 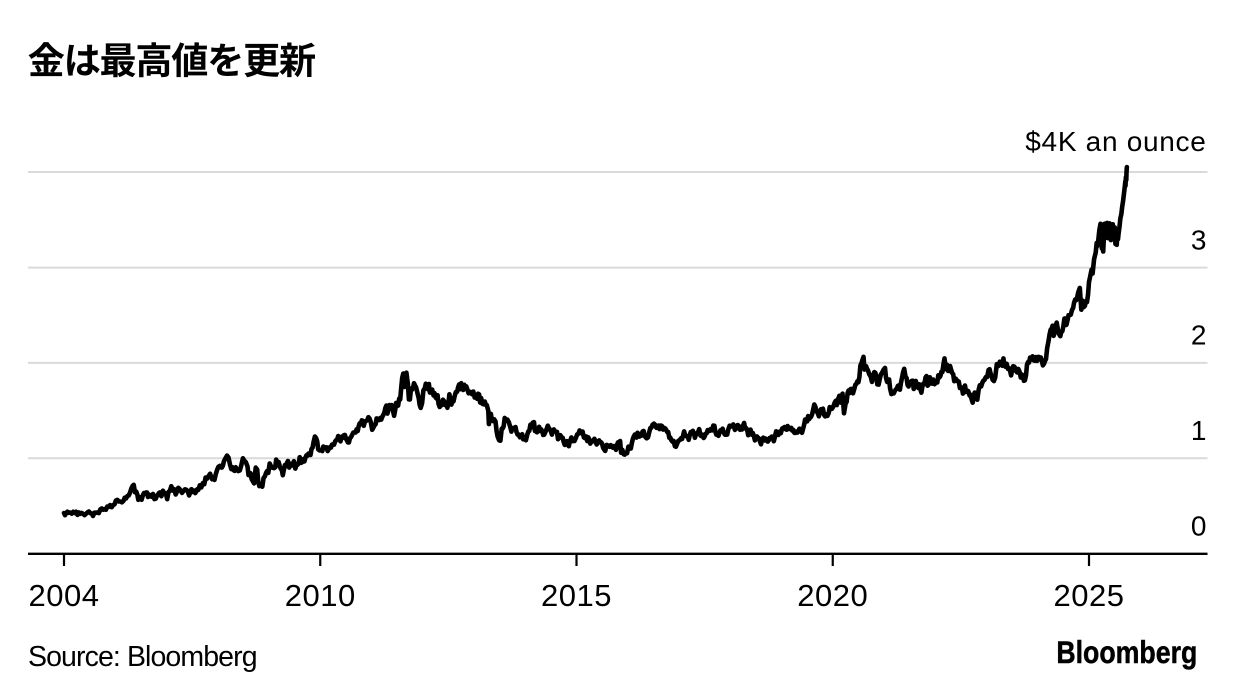 What do you see at coordinates (320, 595) in the screenshot?
I see `svg-text: 2010` at bounding box center [320, 595].